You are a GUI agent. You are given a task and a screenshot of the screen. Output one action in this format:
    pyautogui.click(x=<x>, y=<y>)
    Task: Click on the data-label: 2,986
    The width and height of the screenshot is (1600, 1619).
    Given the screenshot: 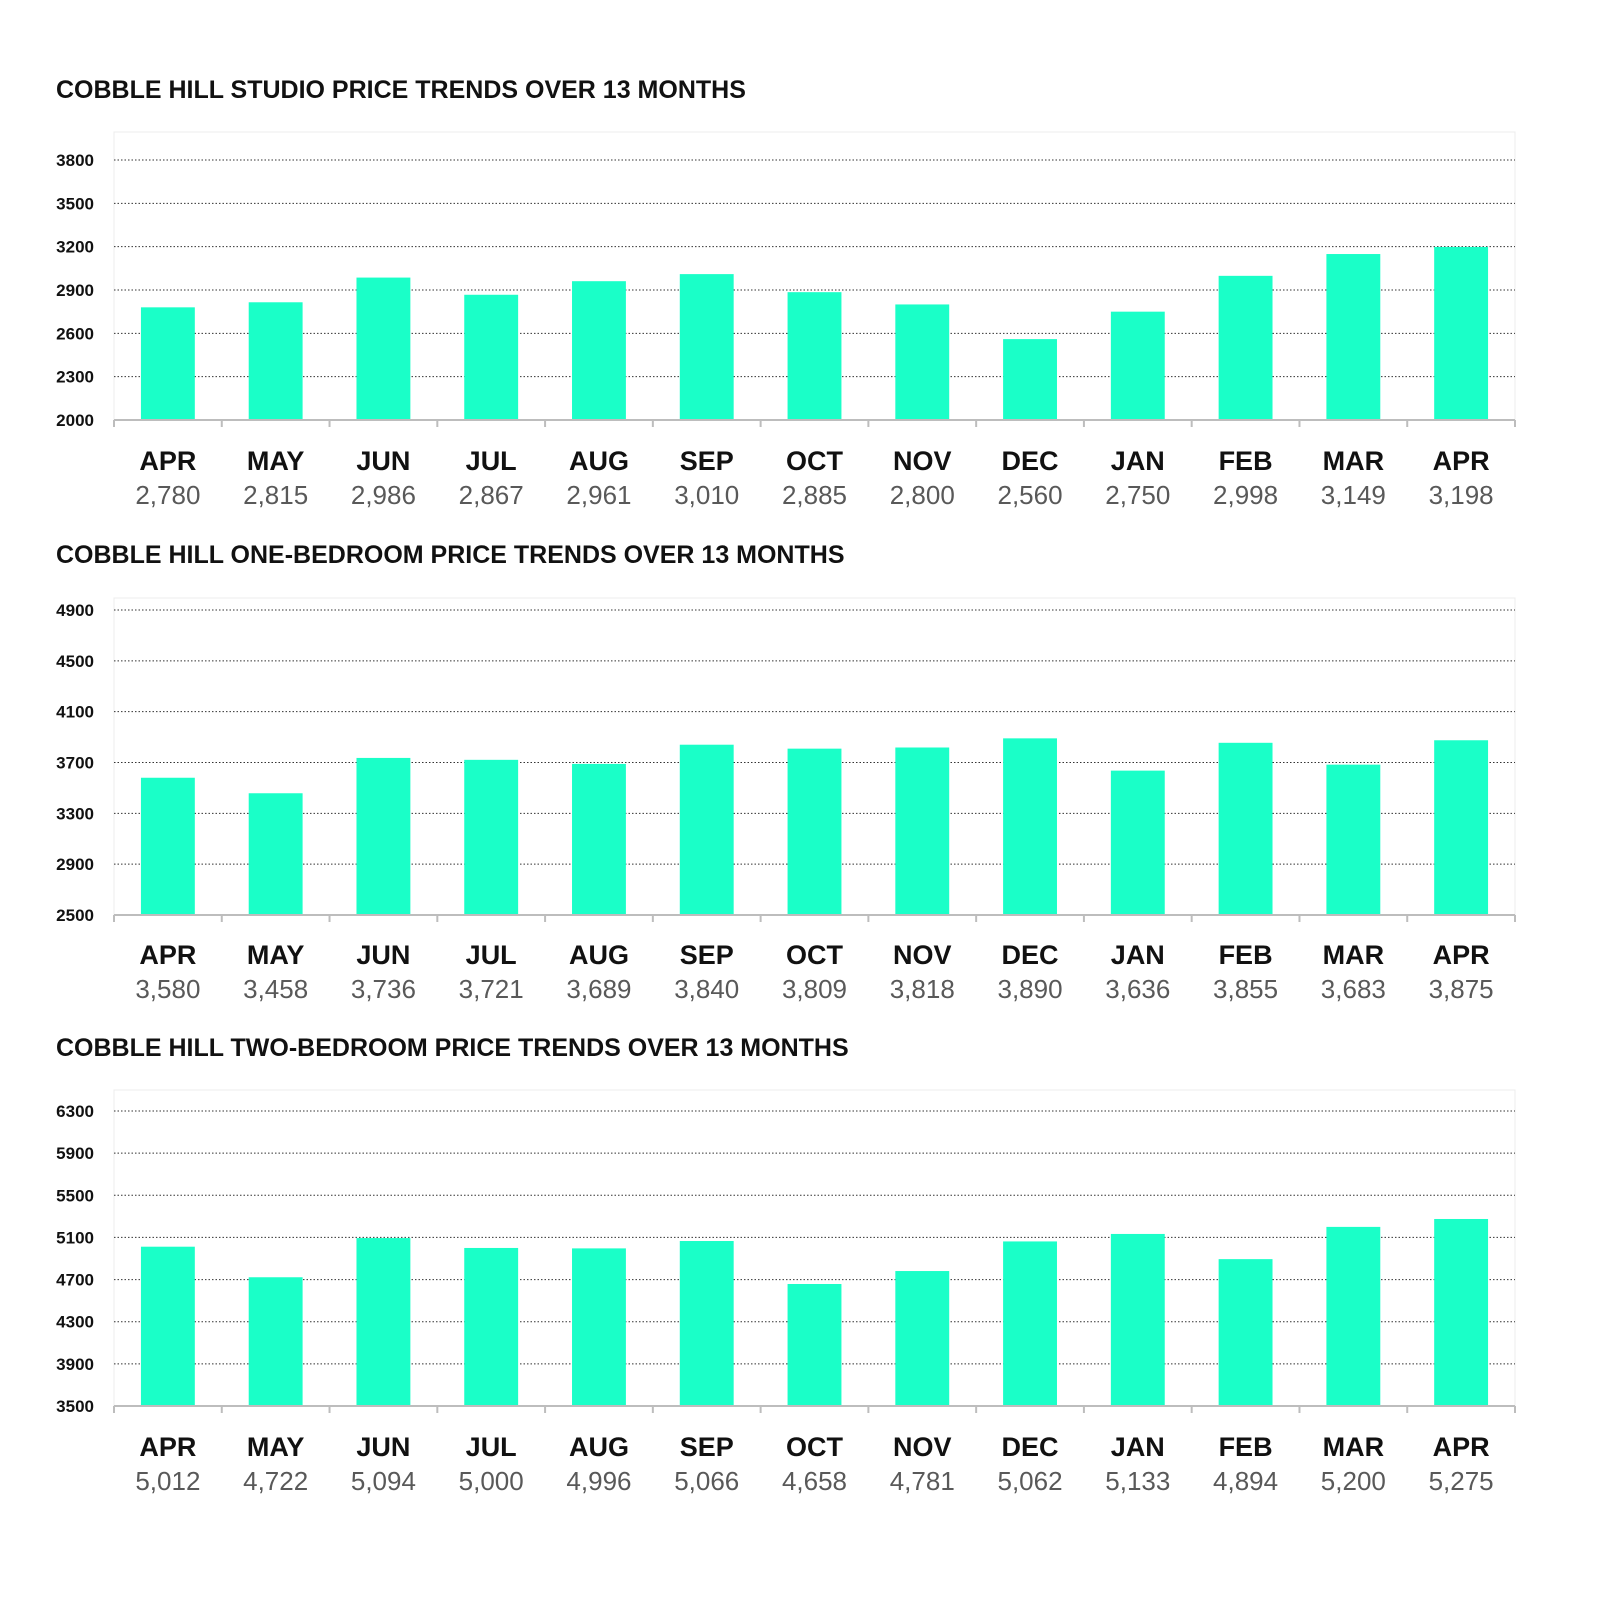 What is the action you would take?
    pyautogui.click(x=383, y=495)
    